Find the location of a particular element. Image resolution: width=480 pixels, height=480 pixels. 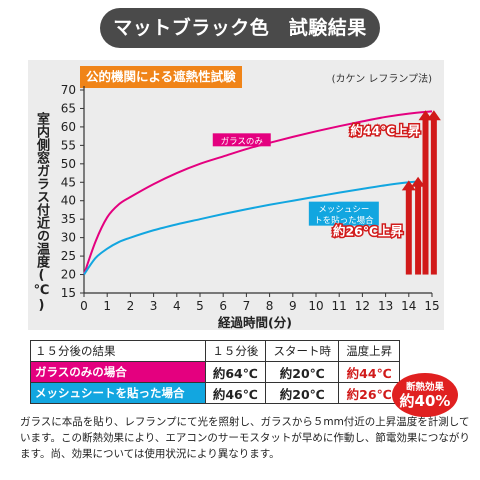

table-header-cell: 温度上昇 is located at coordinates (369, 351).